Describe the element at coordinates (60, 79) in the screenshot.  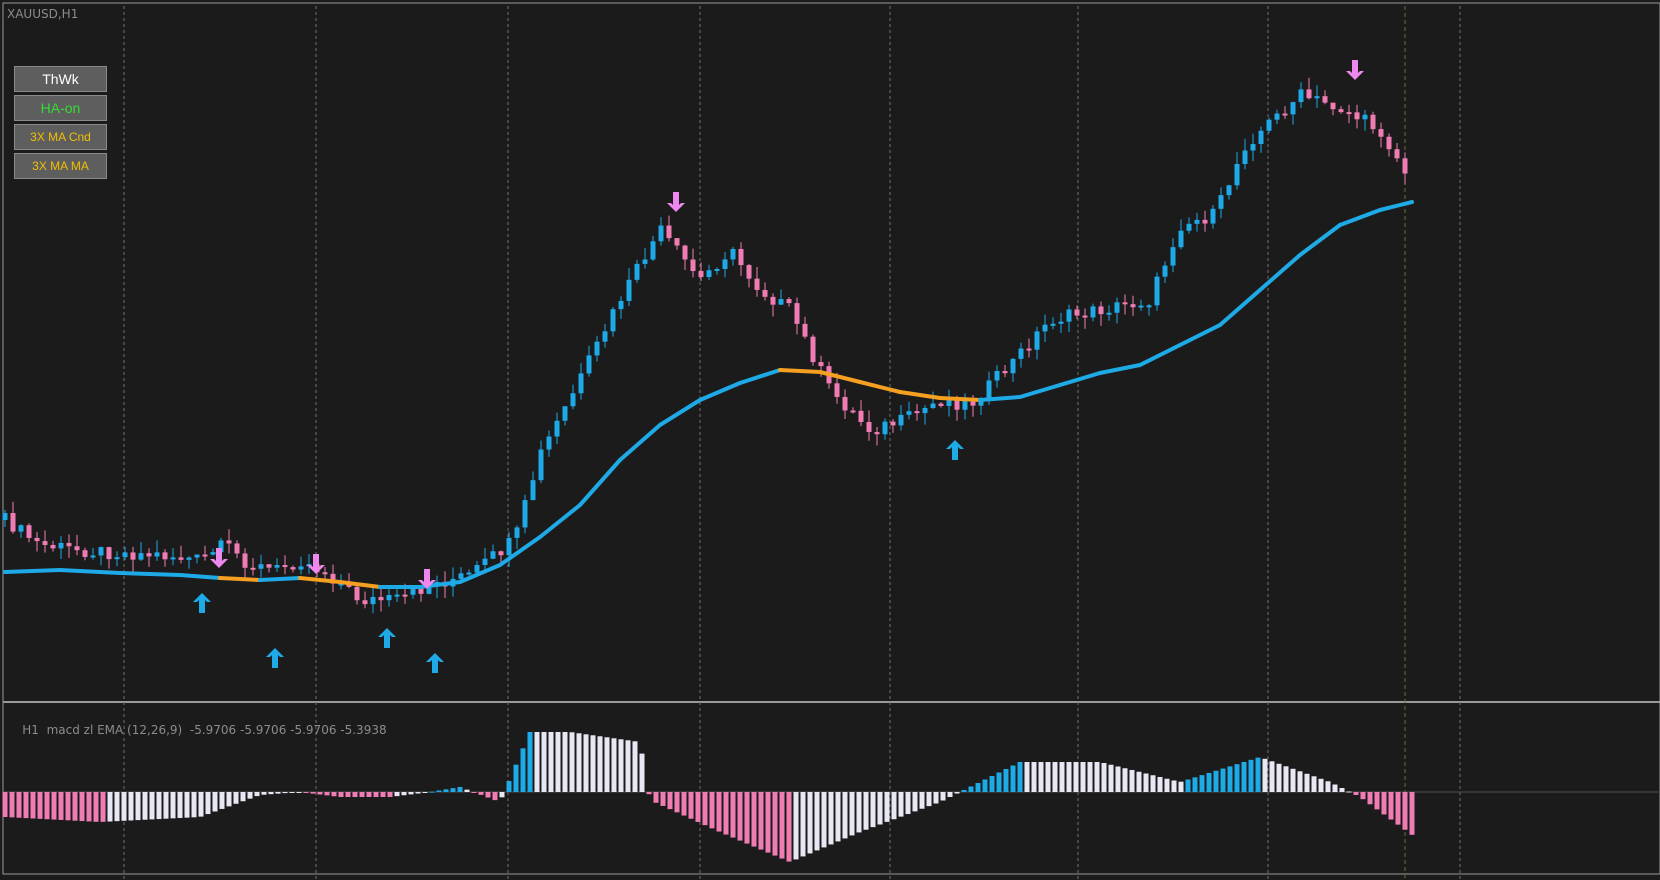
I see `thwk-button: ThWk` at that location.